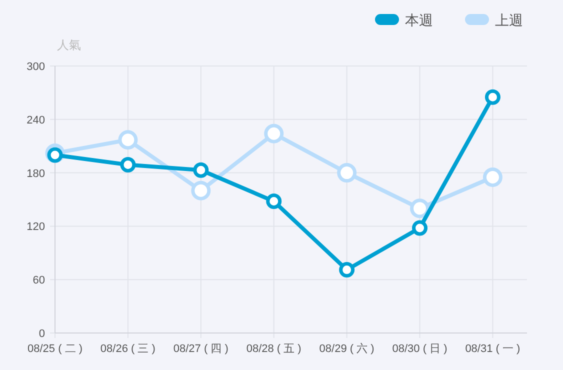 The image size is (563, 370). What do you see at coordinates (35, 174) in the screenshot?
I see `y-tick-label: 180` at bounding box center [35, 174].